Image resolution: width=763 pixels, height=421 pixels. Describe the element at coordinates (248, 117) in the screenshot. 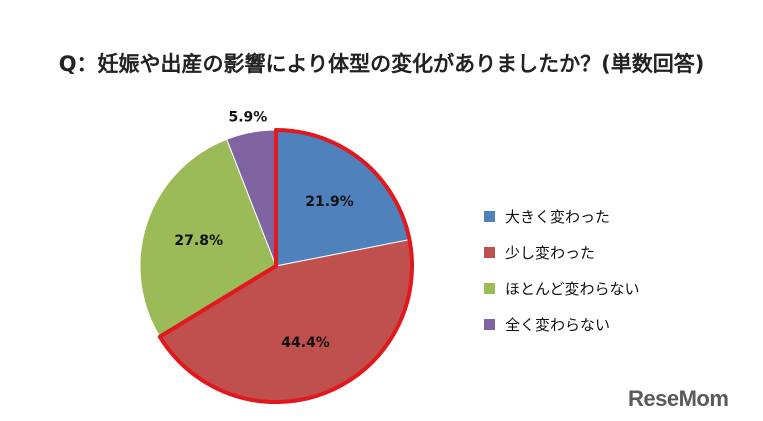

I see `value-label: 5.9%` at that location.